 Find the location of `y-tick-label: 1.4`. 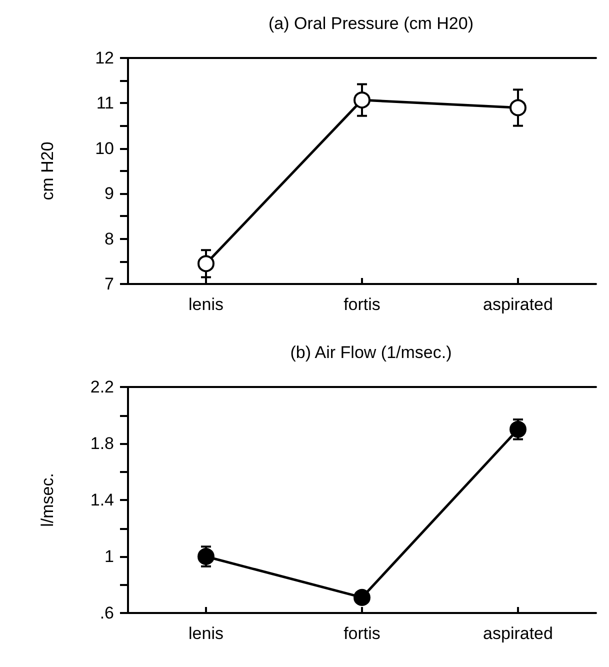

y-tick-label: 1.4 is located at coordinates (102, 500).